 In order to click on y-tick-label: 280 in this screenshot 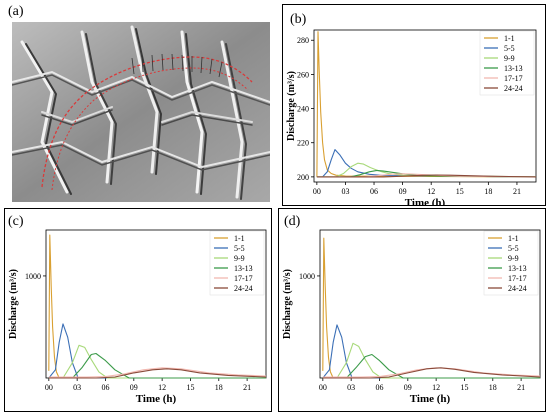, I will do `click(303, 40)`.